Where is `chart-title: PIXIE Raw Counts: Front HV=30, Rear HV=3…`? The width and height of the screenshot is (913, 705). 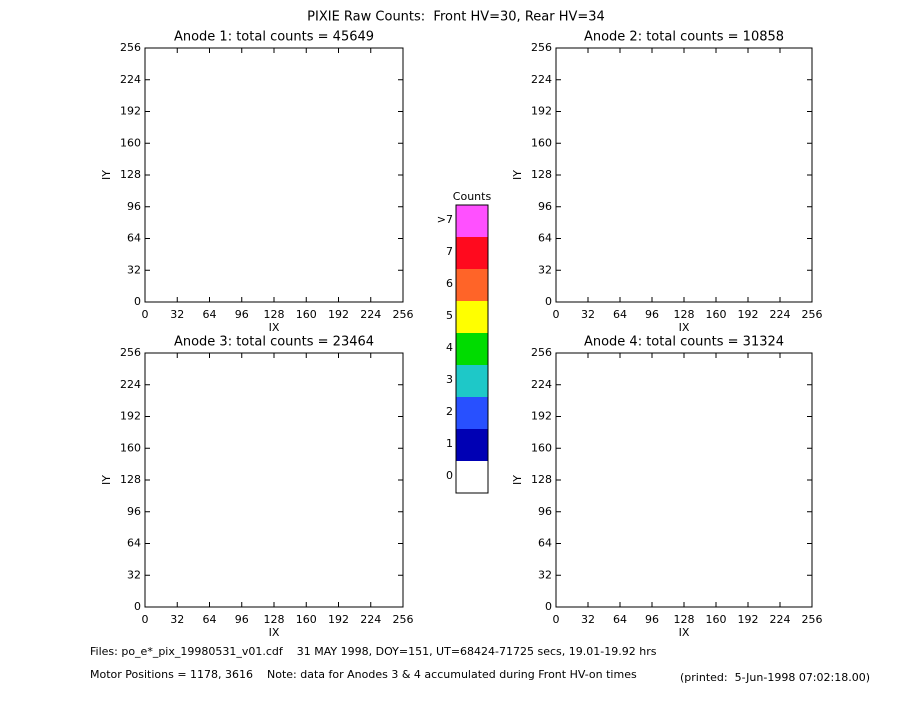 chart-title: PIXIE Raw Counts: Front HV=30, Rear HV=3… is located at coordinates (456, 17).